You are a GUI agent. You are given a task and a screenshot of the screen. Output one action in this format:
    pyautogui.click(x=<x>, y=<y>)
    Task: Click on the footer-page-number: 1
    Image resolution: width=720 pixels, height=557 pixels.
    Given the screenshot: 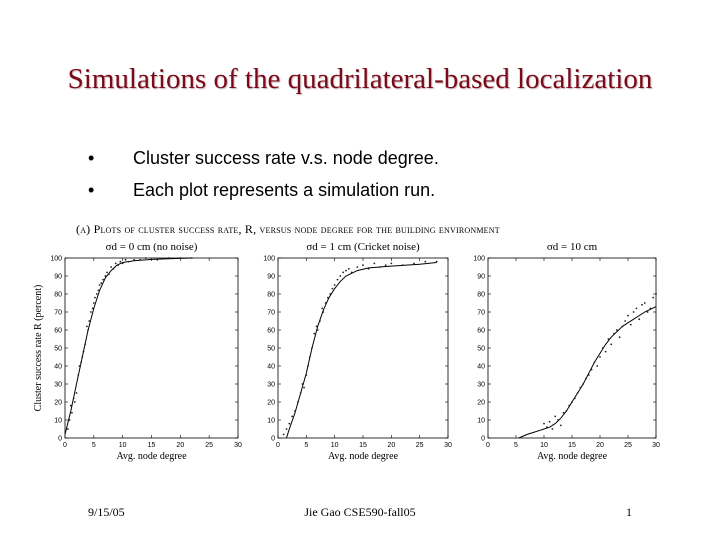 What is the action you would take?
    pyautogui.click(x=629, y=512)
    